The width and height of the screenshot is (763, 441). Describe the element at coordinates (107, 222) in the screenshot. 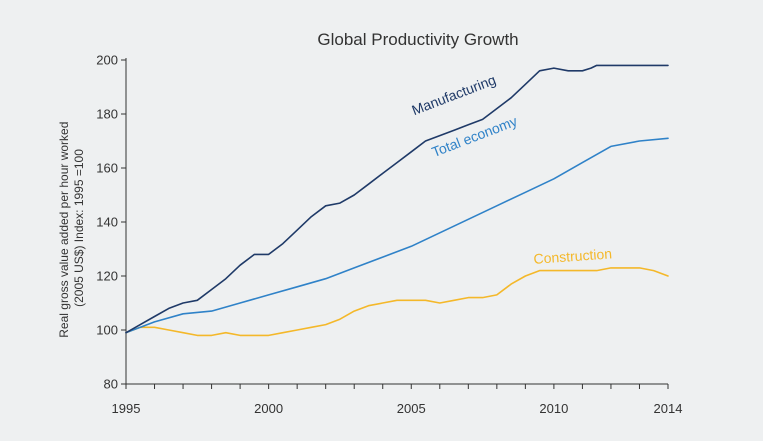

I see `y-tick-label: 140` at that location.